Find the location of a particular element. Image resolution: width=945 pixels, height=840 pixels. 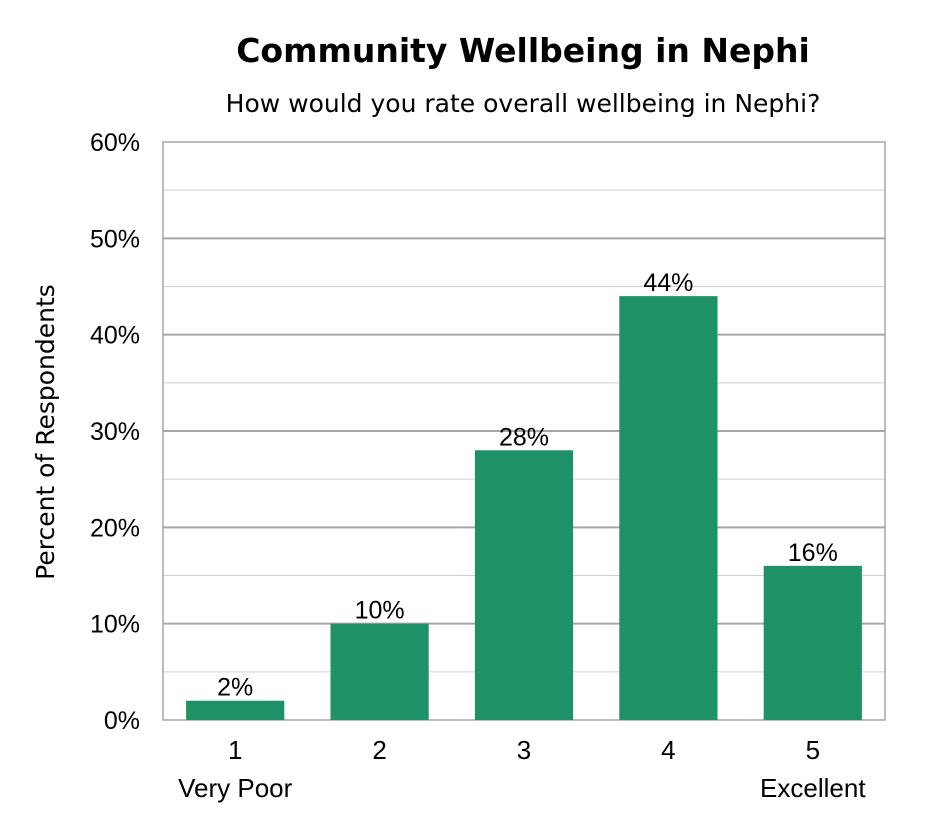

bar-value-label: 44% is located at coordinates (668, 283).